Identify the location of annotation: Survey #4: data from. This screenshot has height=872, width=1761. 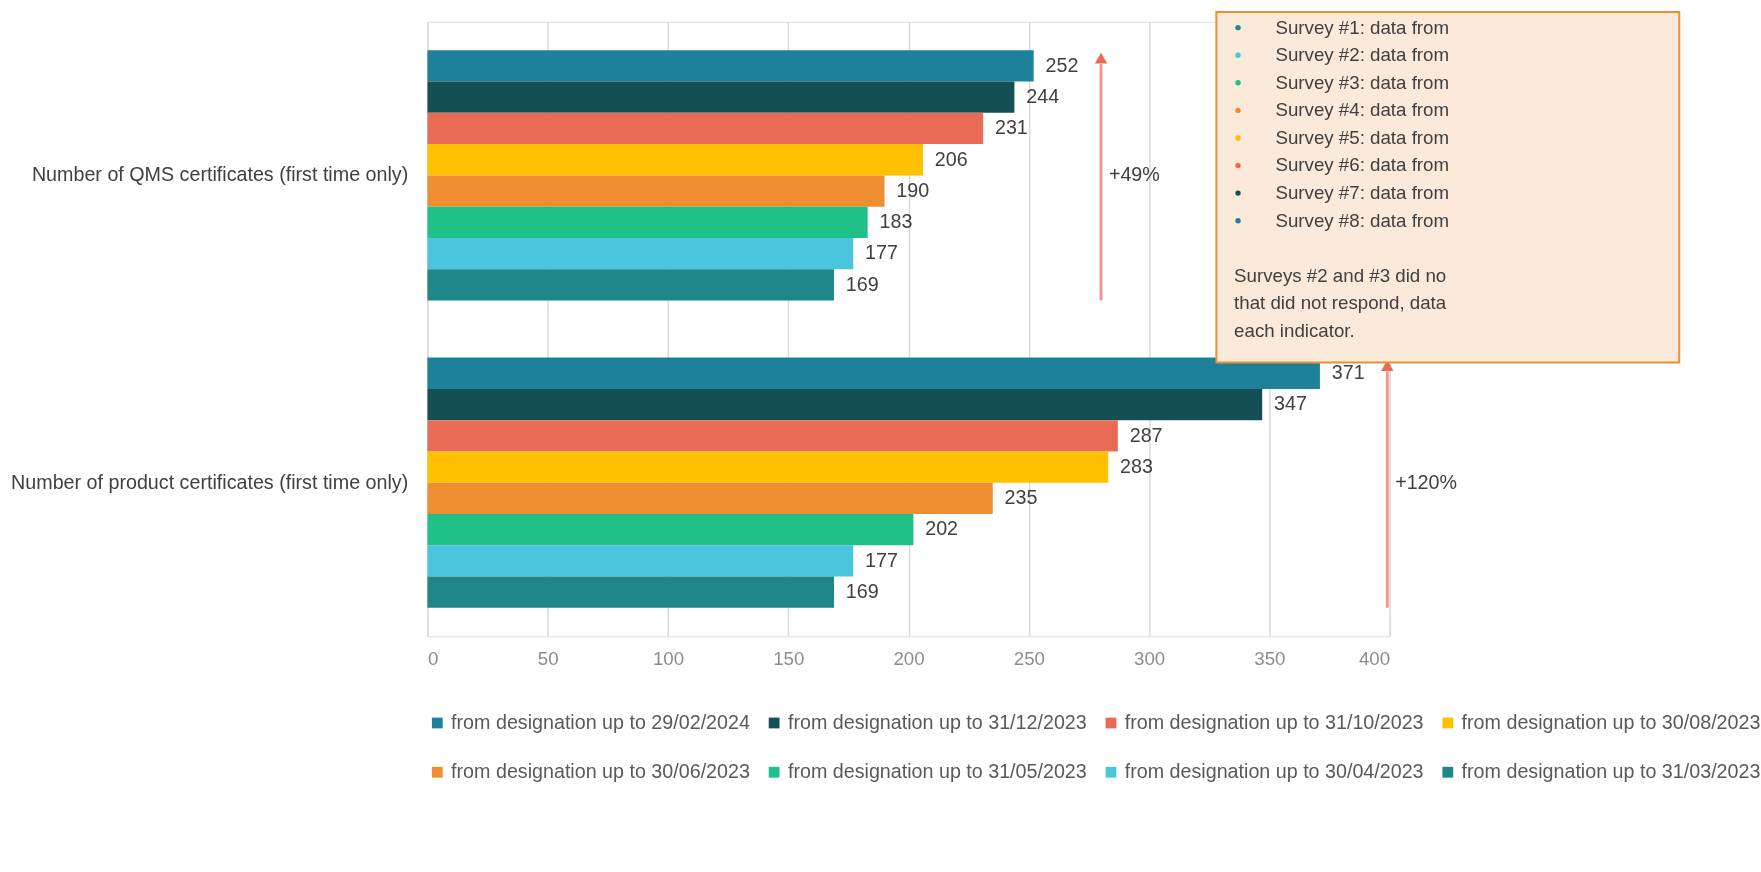
(1362, 110).